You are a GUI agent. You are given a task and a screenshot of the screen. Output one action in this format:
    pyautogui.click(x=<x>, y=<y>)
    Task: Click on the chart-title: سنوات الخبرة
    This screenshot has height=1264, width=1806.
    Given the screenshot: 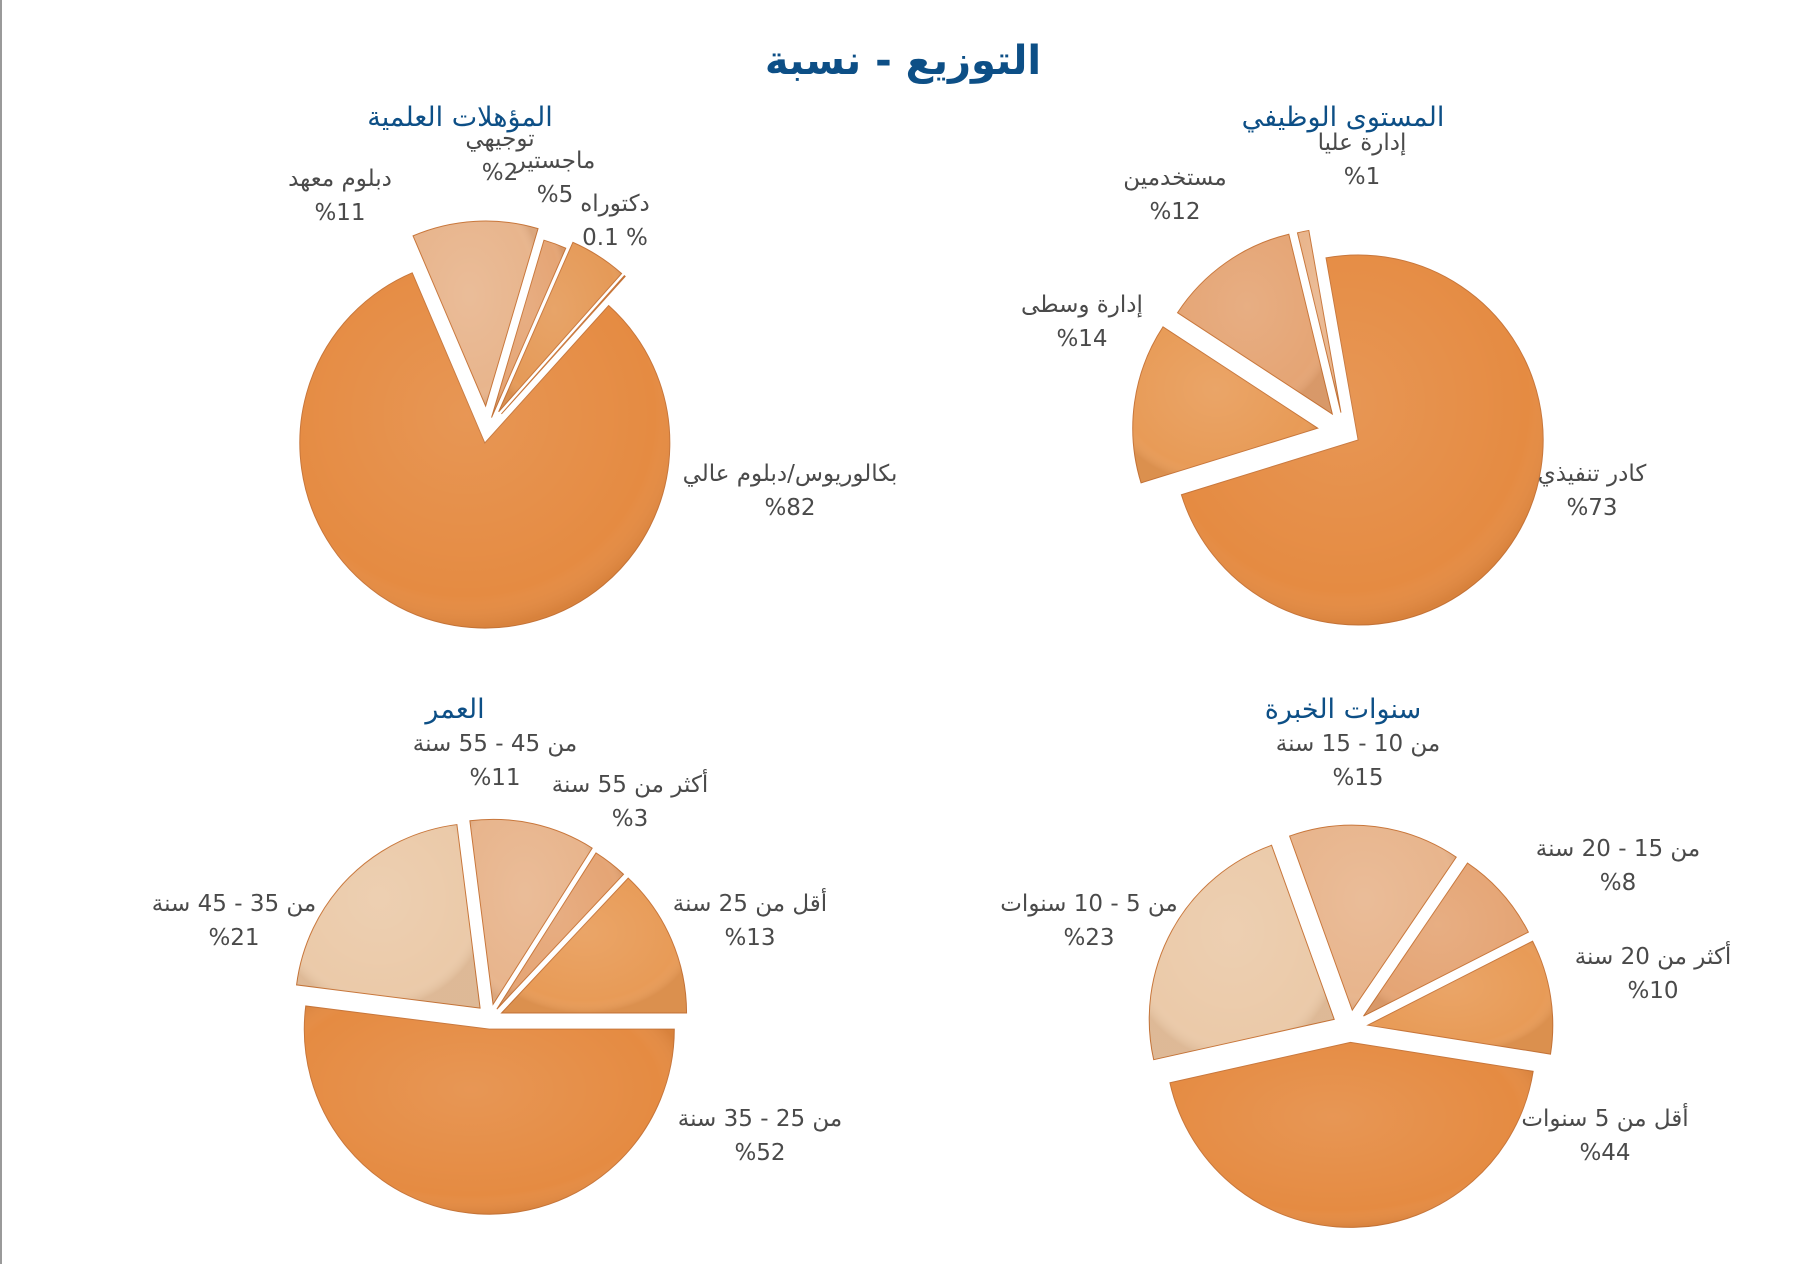 What is the action you would take?
    pyautogui.click(x=1343, y=709)
    